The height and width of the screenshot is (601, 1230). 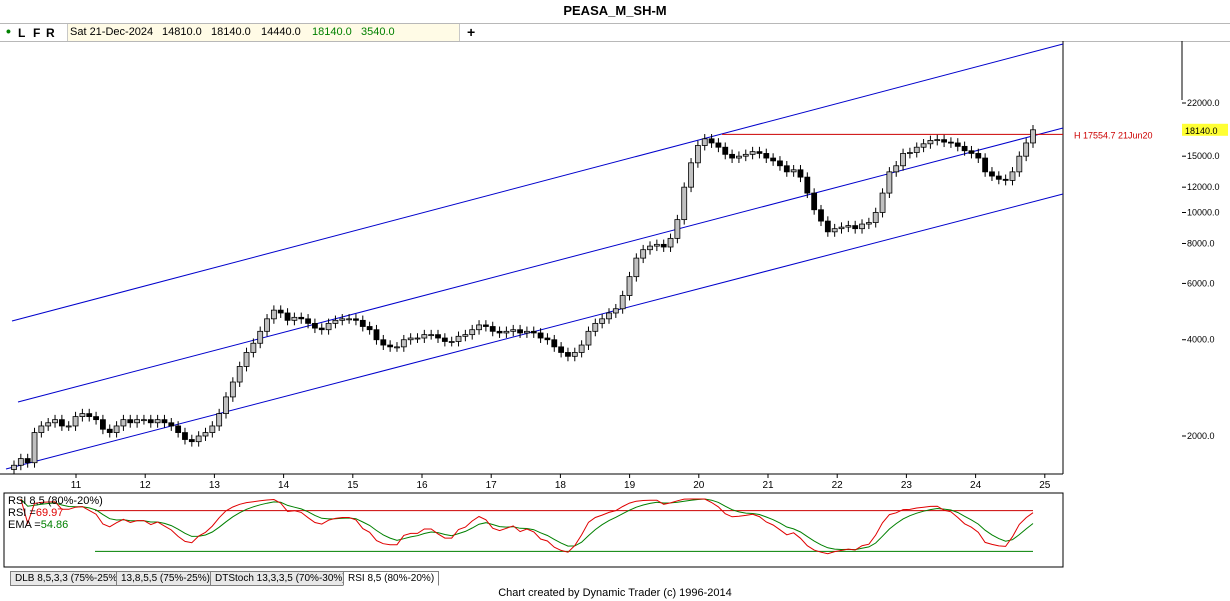 I want to click on add-icon: +, so click(x=471, y=32).